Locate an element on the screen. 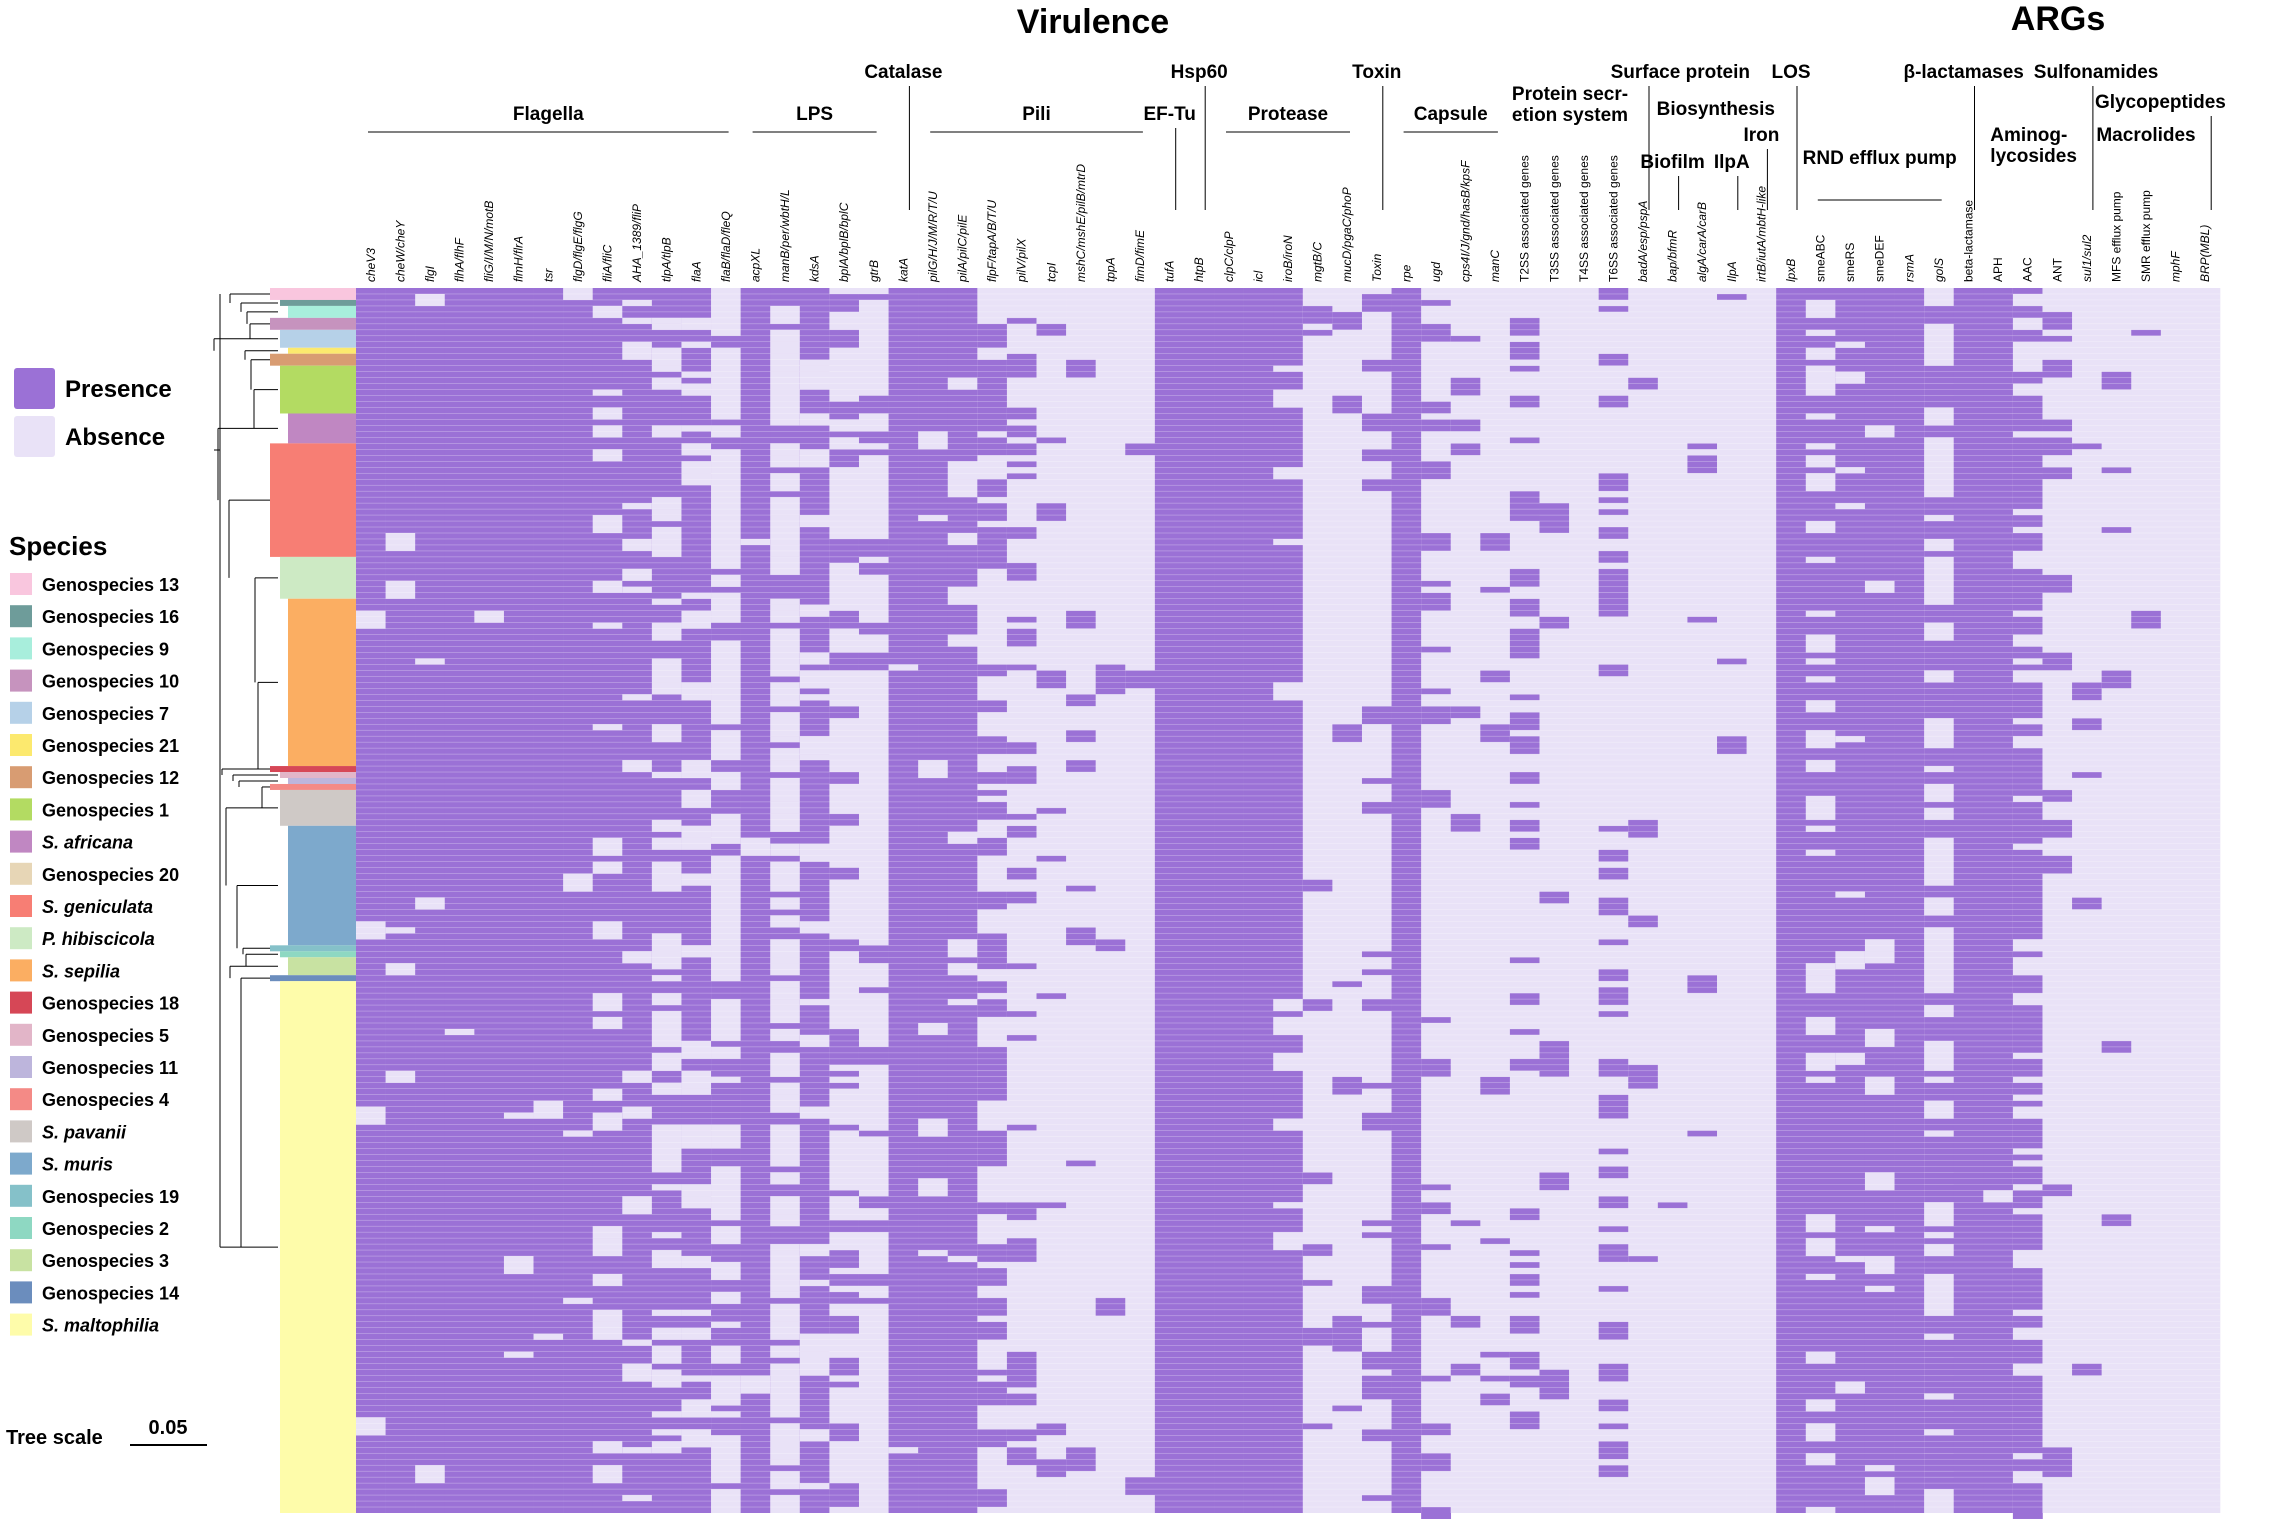 This screenshot has height=1524, width=2285. category-label: Macrolides is located at coordinates (2145, 135).